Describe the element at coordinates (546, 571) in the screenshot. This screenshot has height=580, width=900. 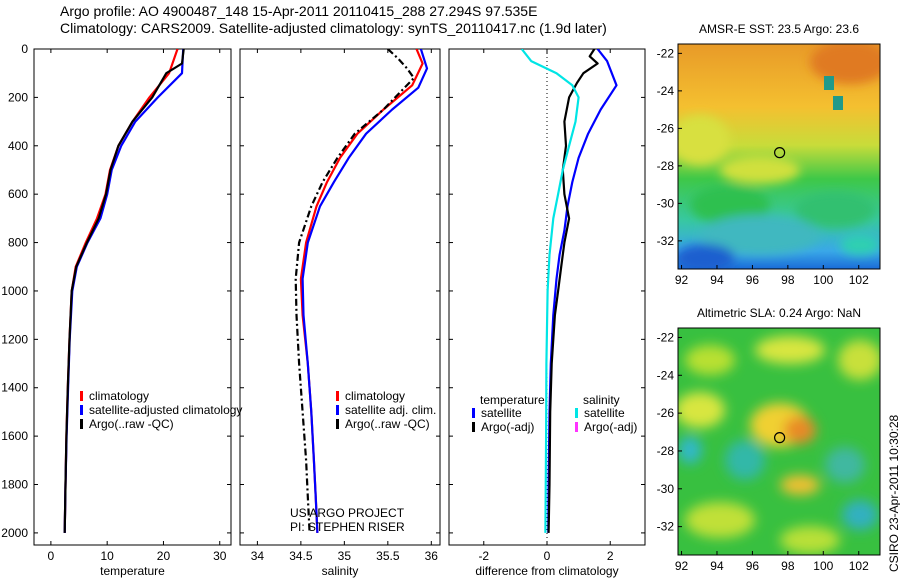
I see `panel-2-xlabel: difference from climatology` at that location.